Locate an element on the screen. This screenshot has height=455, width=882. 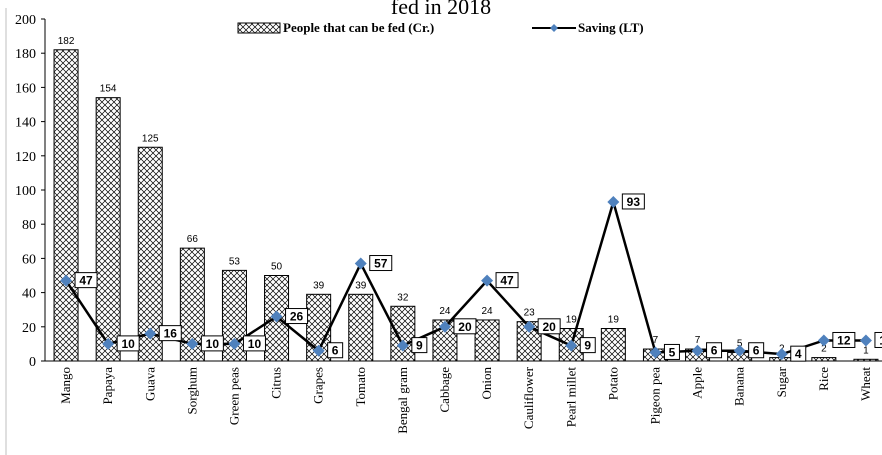
line-value-label: 26 is located at coordinates (297, 317).